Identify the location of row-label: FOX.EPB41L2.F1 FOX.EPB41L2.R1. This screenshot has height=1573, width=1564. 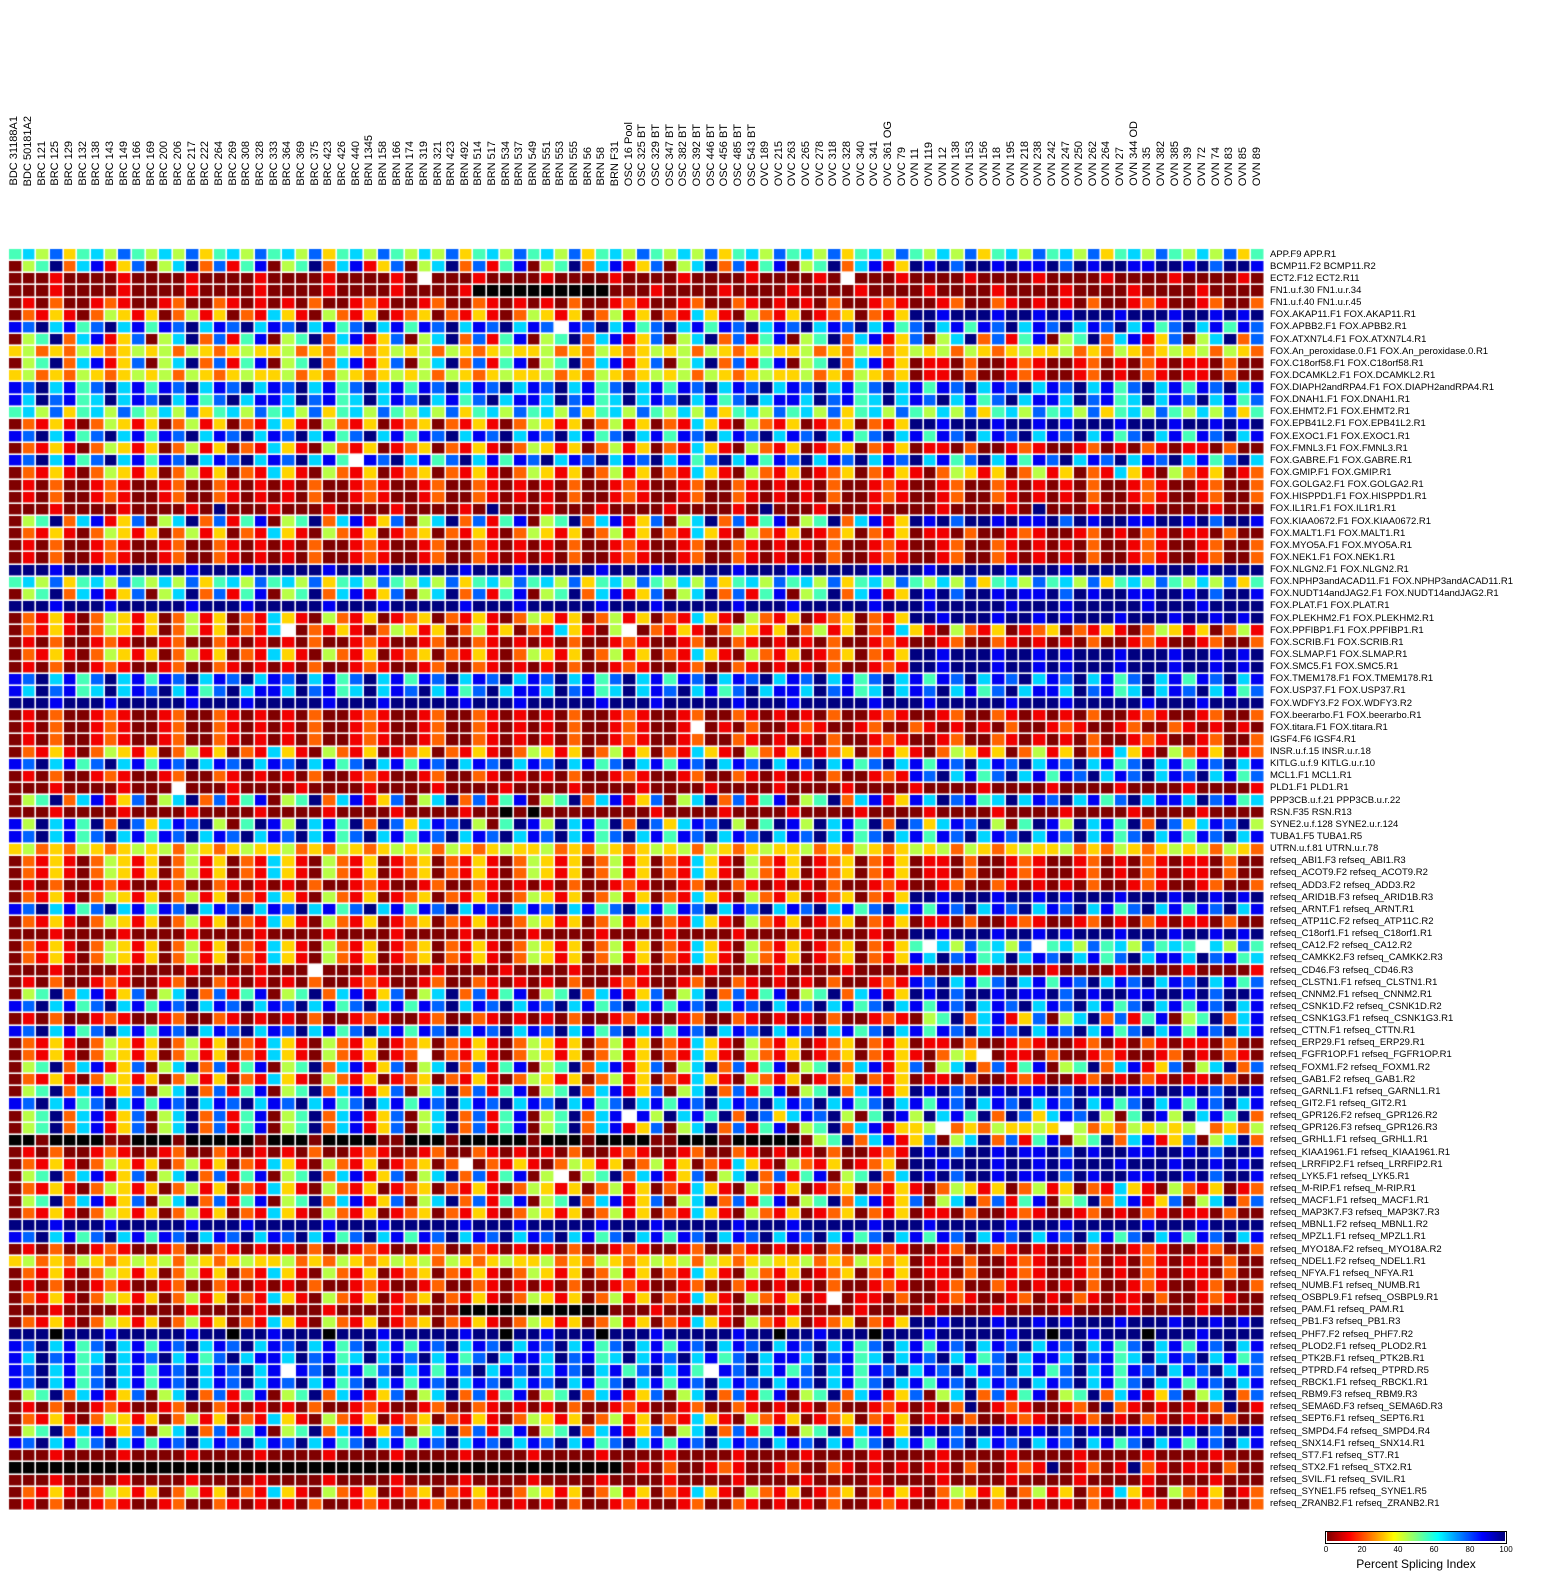
(1348, 424).